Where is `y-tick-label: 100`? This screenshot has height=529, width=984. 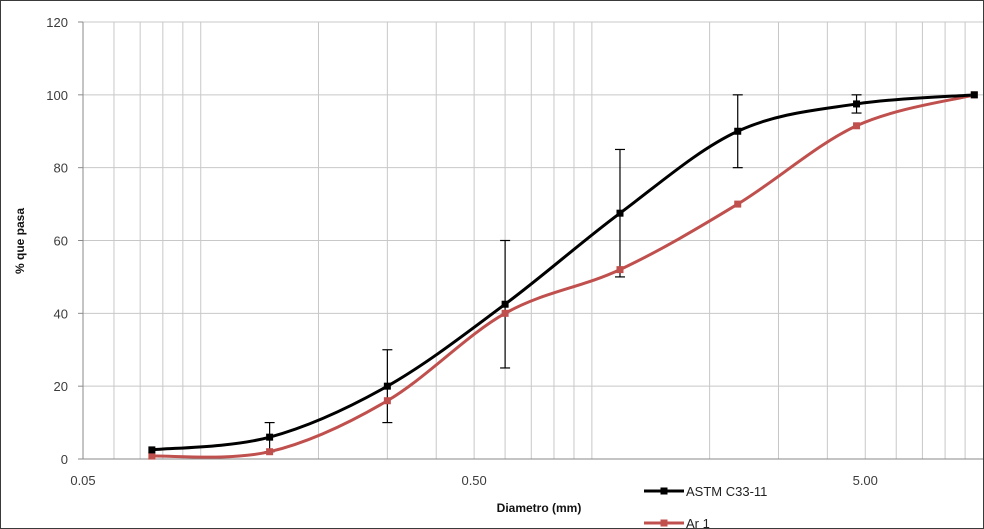 y-tick-label: 100 is located at coordinates (57, 95).